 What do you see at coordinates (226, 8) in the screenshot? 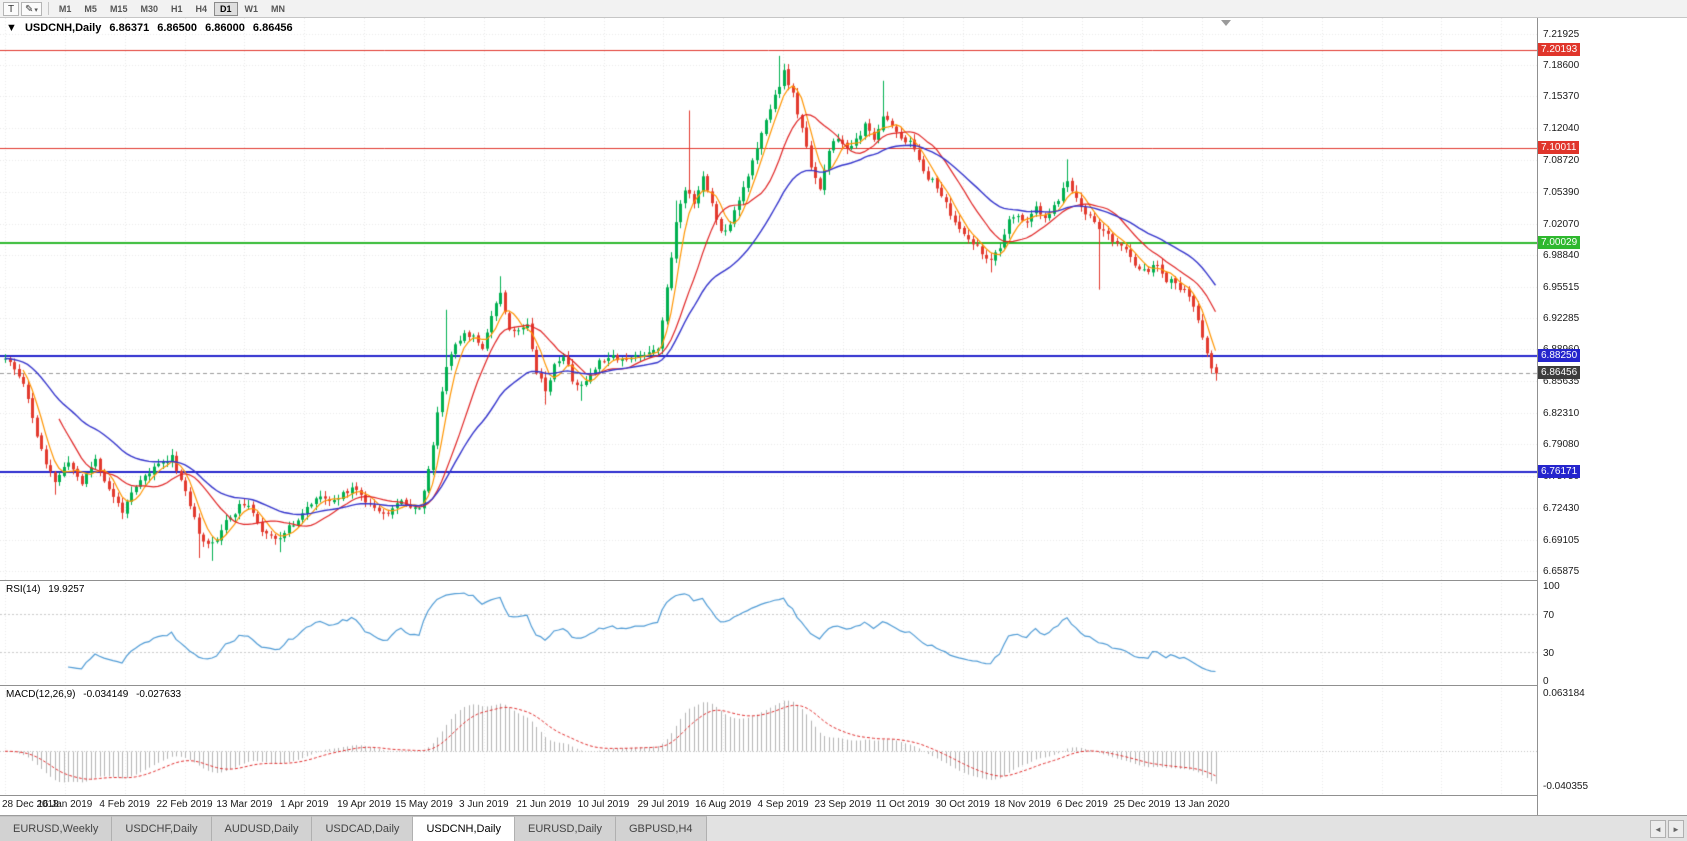
I see `timeframe-button-d1: D1` at bounding box center [226, 8].